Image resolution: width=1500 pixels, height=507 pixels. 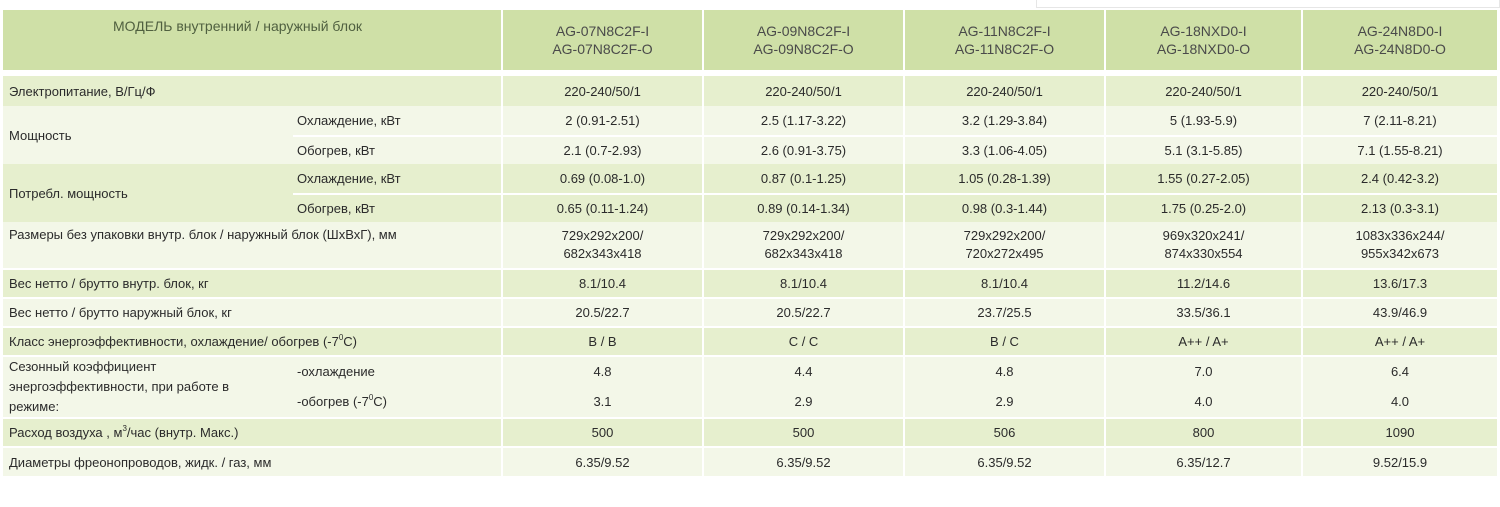 What do you see at coordinates (803, 49) in the screenshot?
I see `outdoor-model: AG-09N8C2F-O` at bounding box center [803, 49].